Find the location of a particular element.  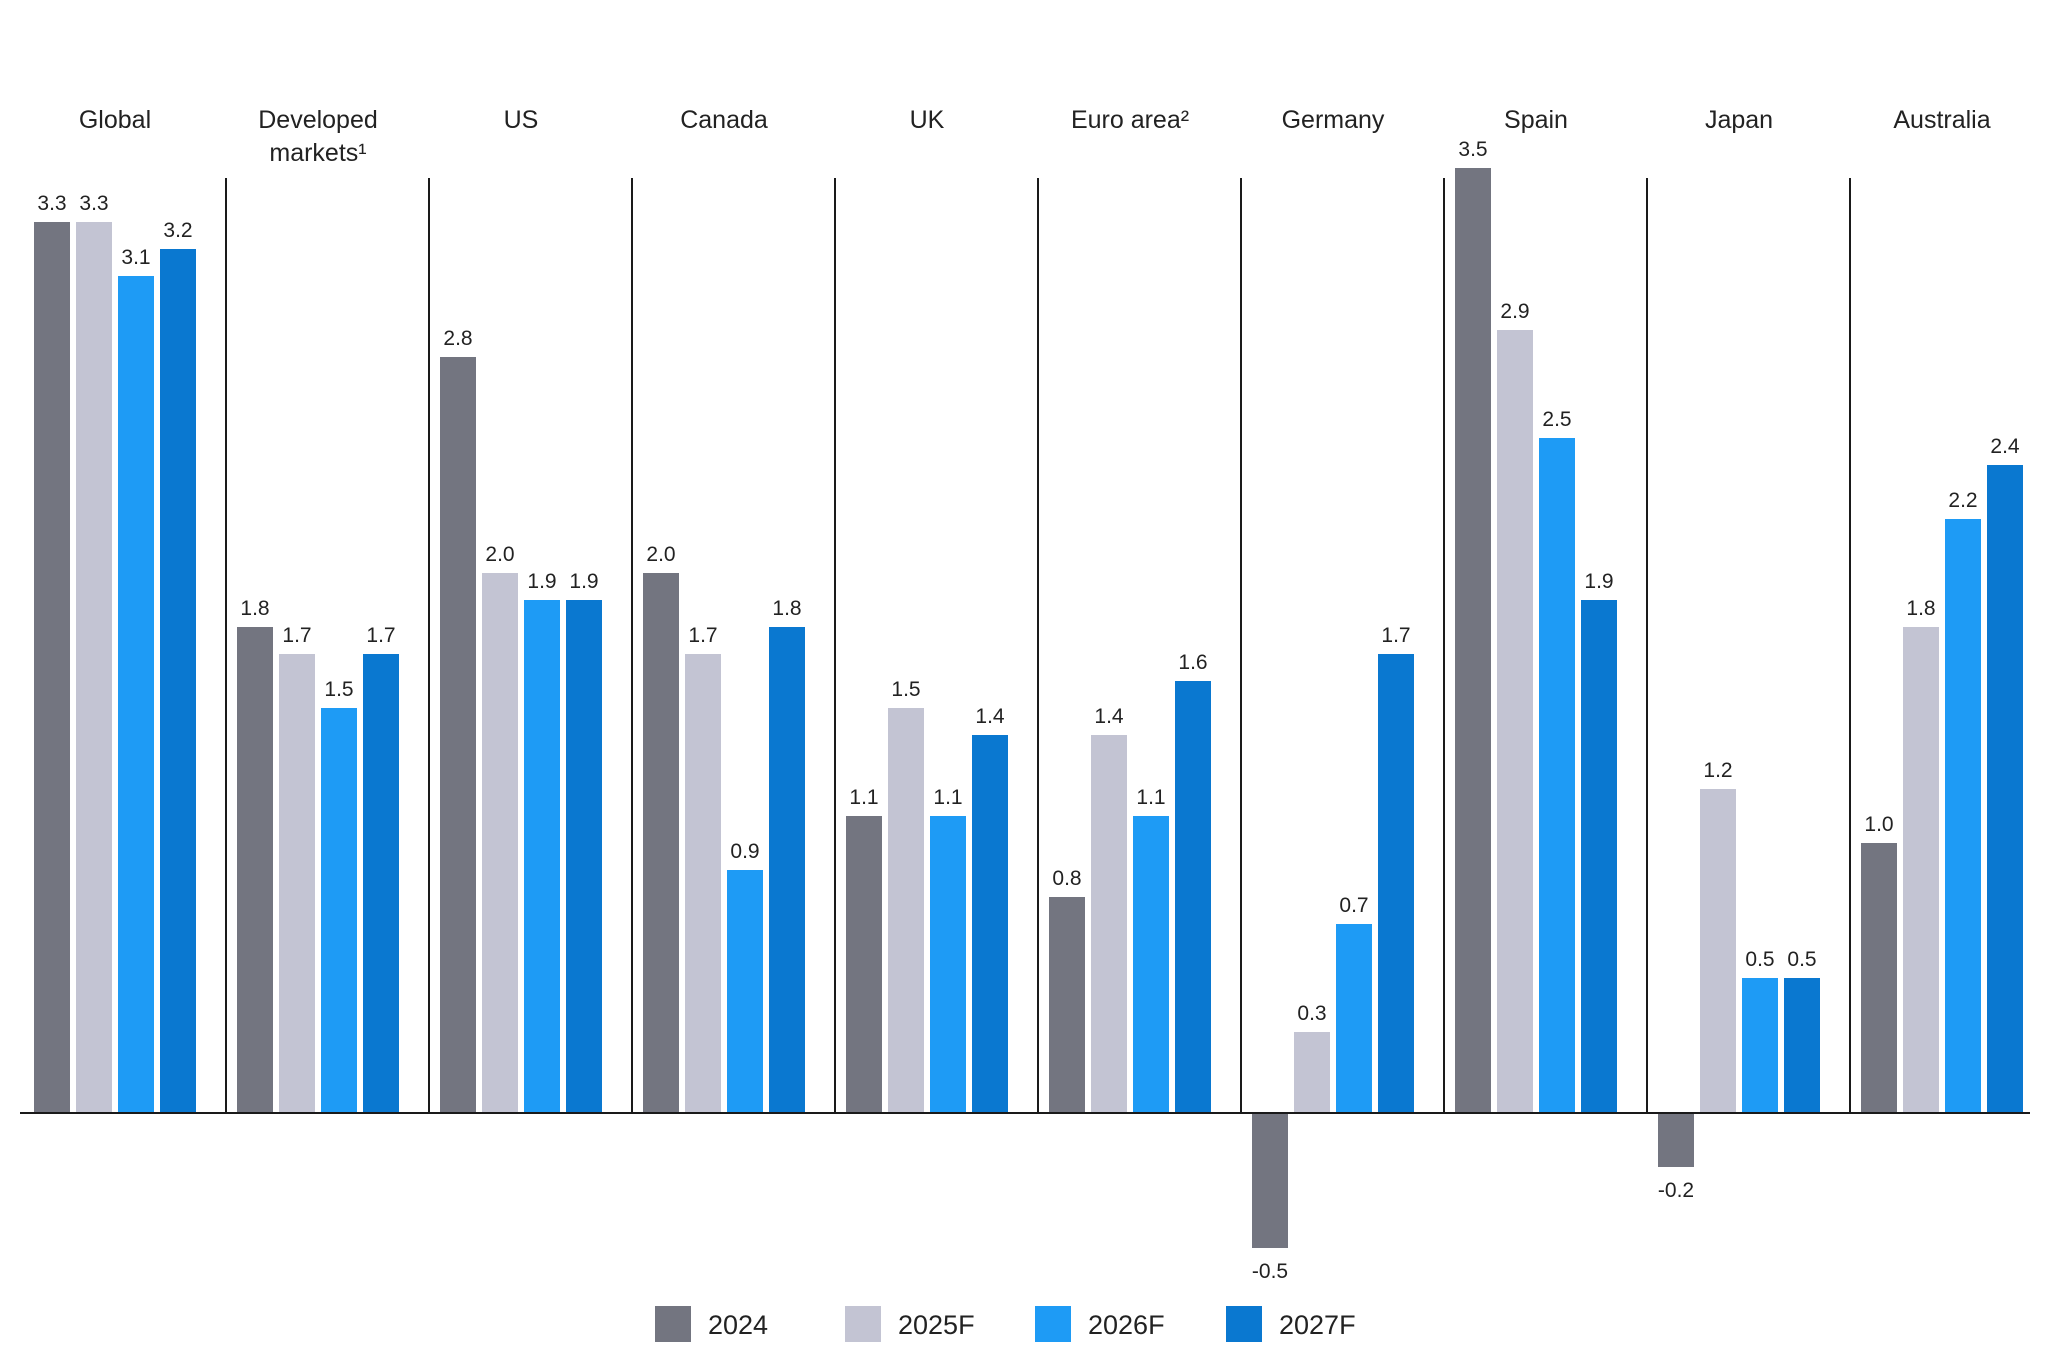

data-label: 2.9 is located at coordinates (1514, 311).